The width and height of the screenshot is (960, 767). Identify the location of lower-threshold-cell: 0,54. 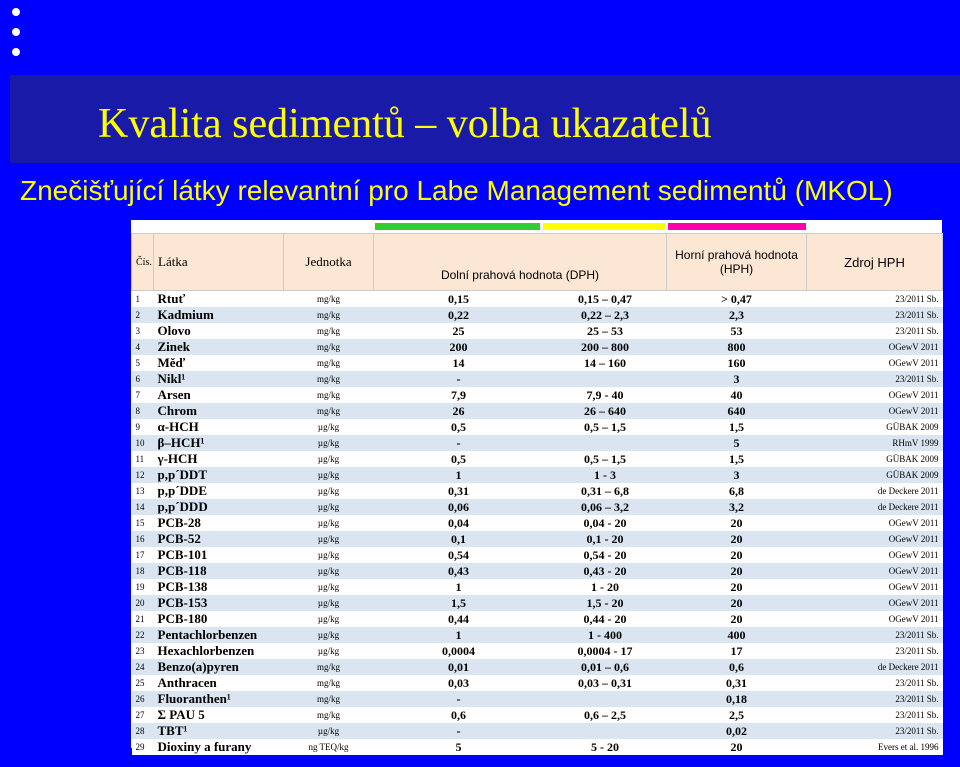
(458, 555).